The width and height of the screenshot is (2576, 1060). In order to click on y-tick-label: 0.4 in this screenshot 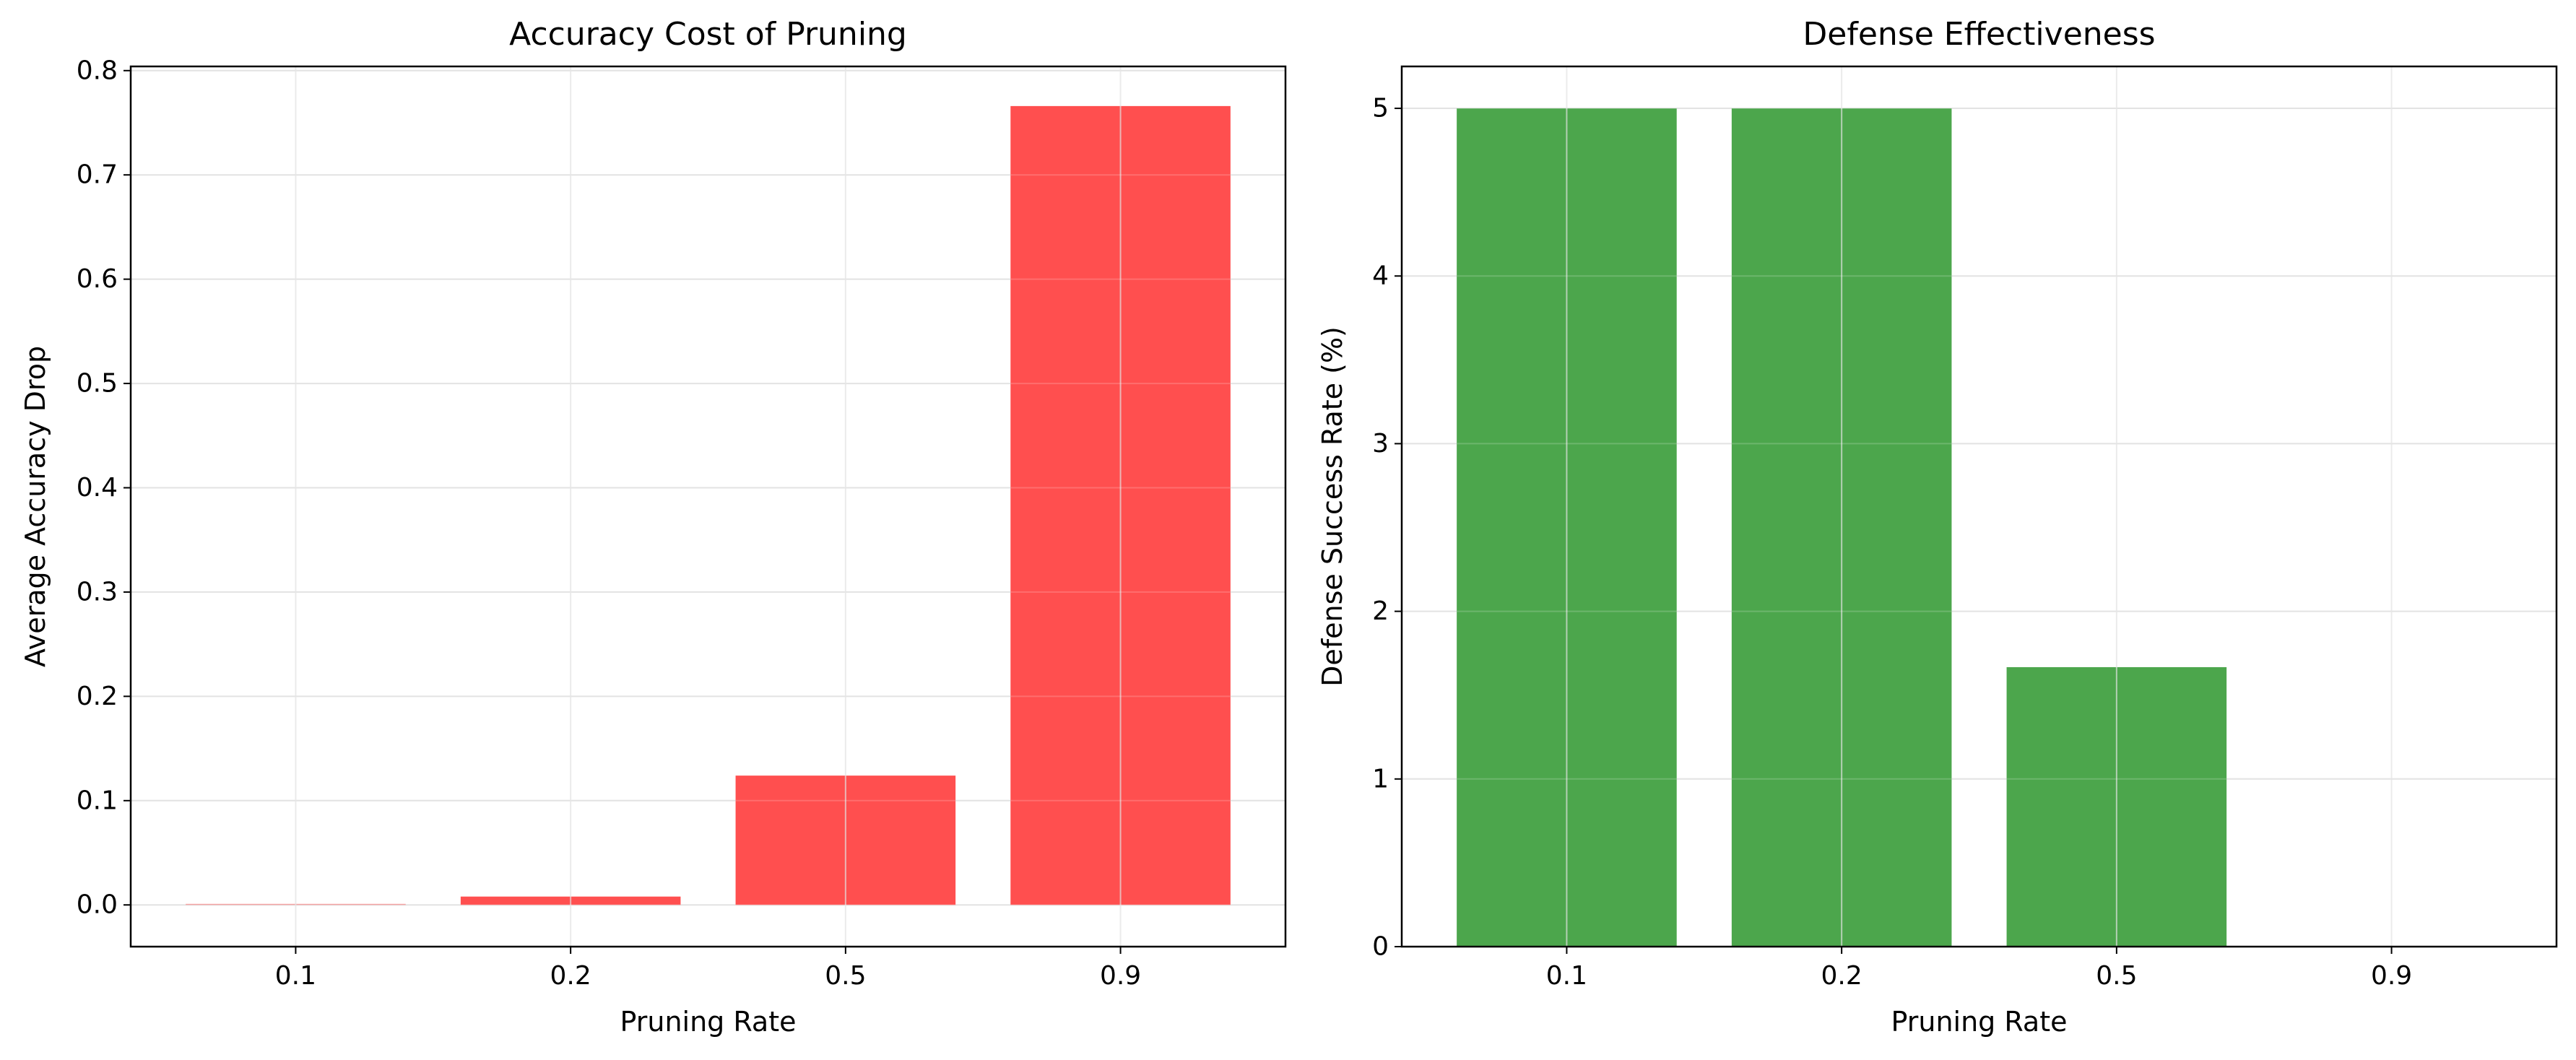, I will do `click(97, 488)`.